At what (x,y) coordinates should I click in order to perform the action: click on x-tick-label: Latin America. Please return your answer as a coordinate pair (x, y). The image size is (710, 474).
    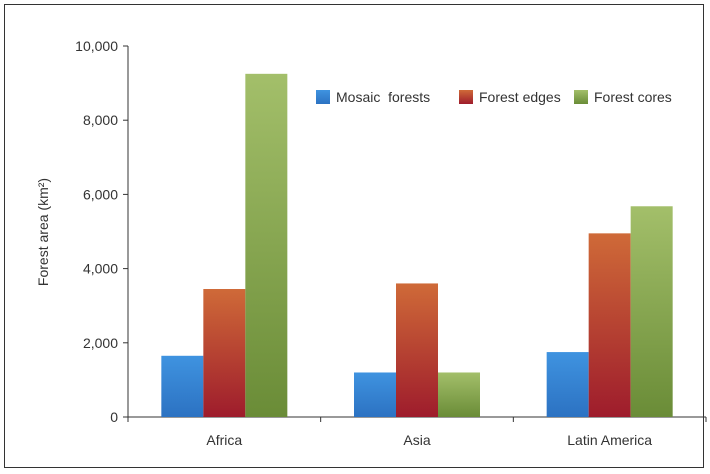
    Looking at the image, I should click on (609, 440).